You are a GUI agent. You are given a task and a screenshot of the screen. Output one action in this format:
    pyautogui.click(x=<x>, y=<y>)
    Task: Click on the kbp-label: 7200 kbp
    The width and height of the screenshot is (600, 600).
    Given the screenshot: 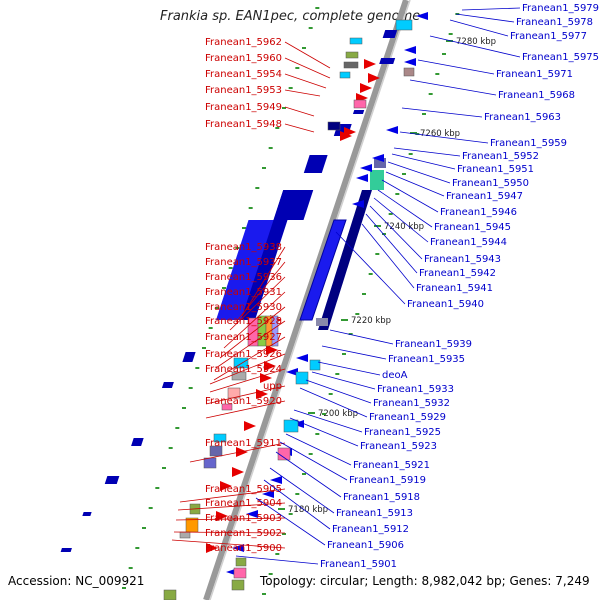 What is the action you would take?
    pyautogui.click(x=338, y=414)
    